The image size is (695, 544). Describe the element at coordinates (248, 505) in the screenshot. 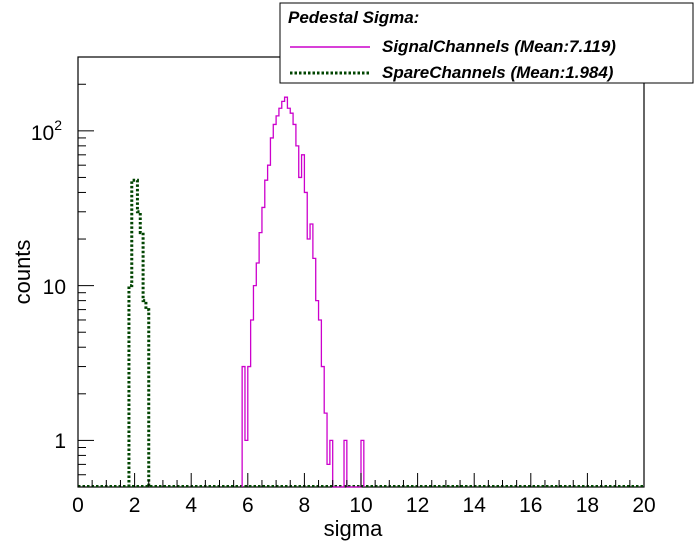

I see `x-tick-label: 6` at that location.